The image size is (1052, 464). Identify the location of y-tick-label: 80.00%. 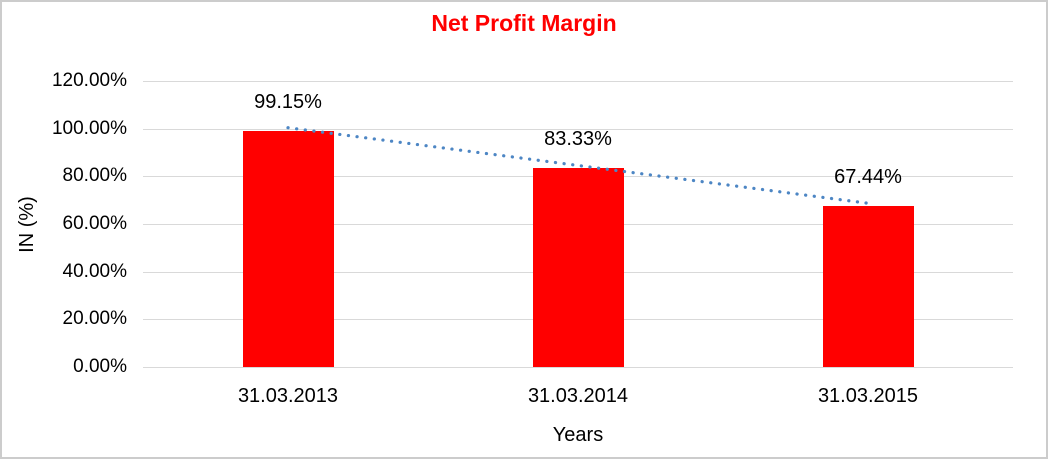
(94, 176).